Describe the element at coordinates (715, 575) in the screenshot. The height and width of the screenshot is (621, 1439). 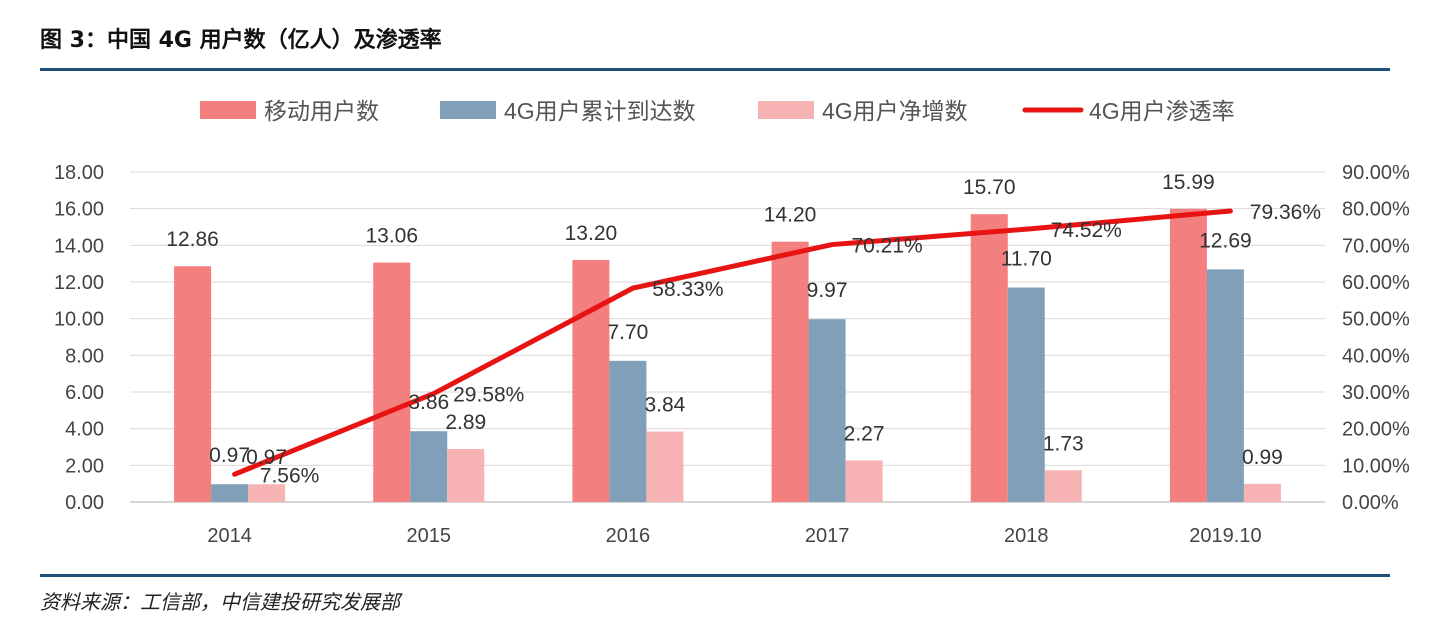
I see `bottom-divider` at that location.